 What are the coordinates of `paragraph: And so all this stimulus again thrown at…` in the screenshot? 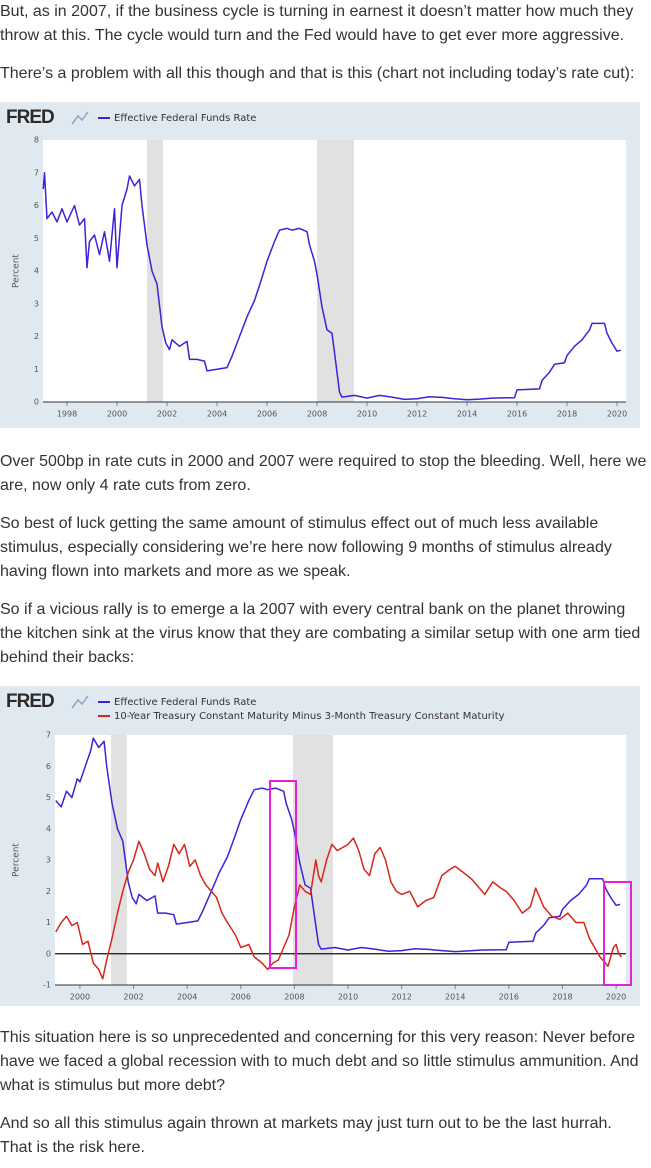 It's located at (306, 1135).